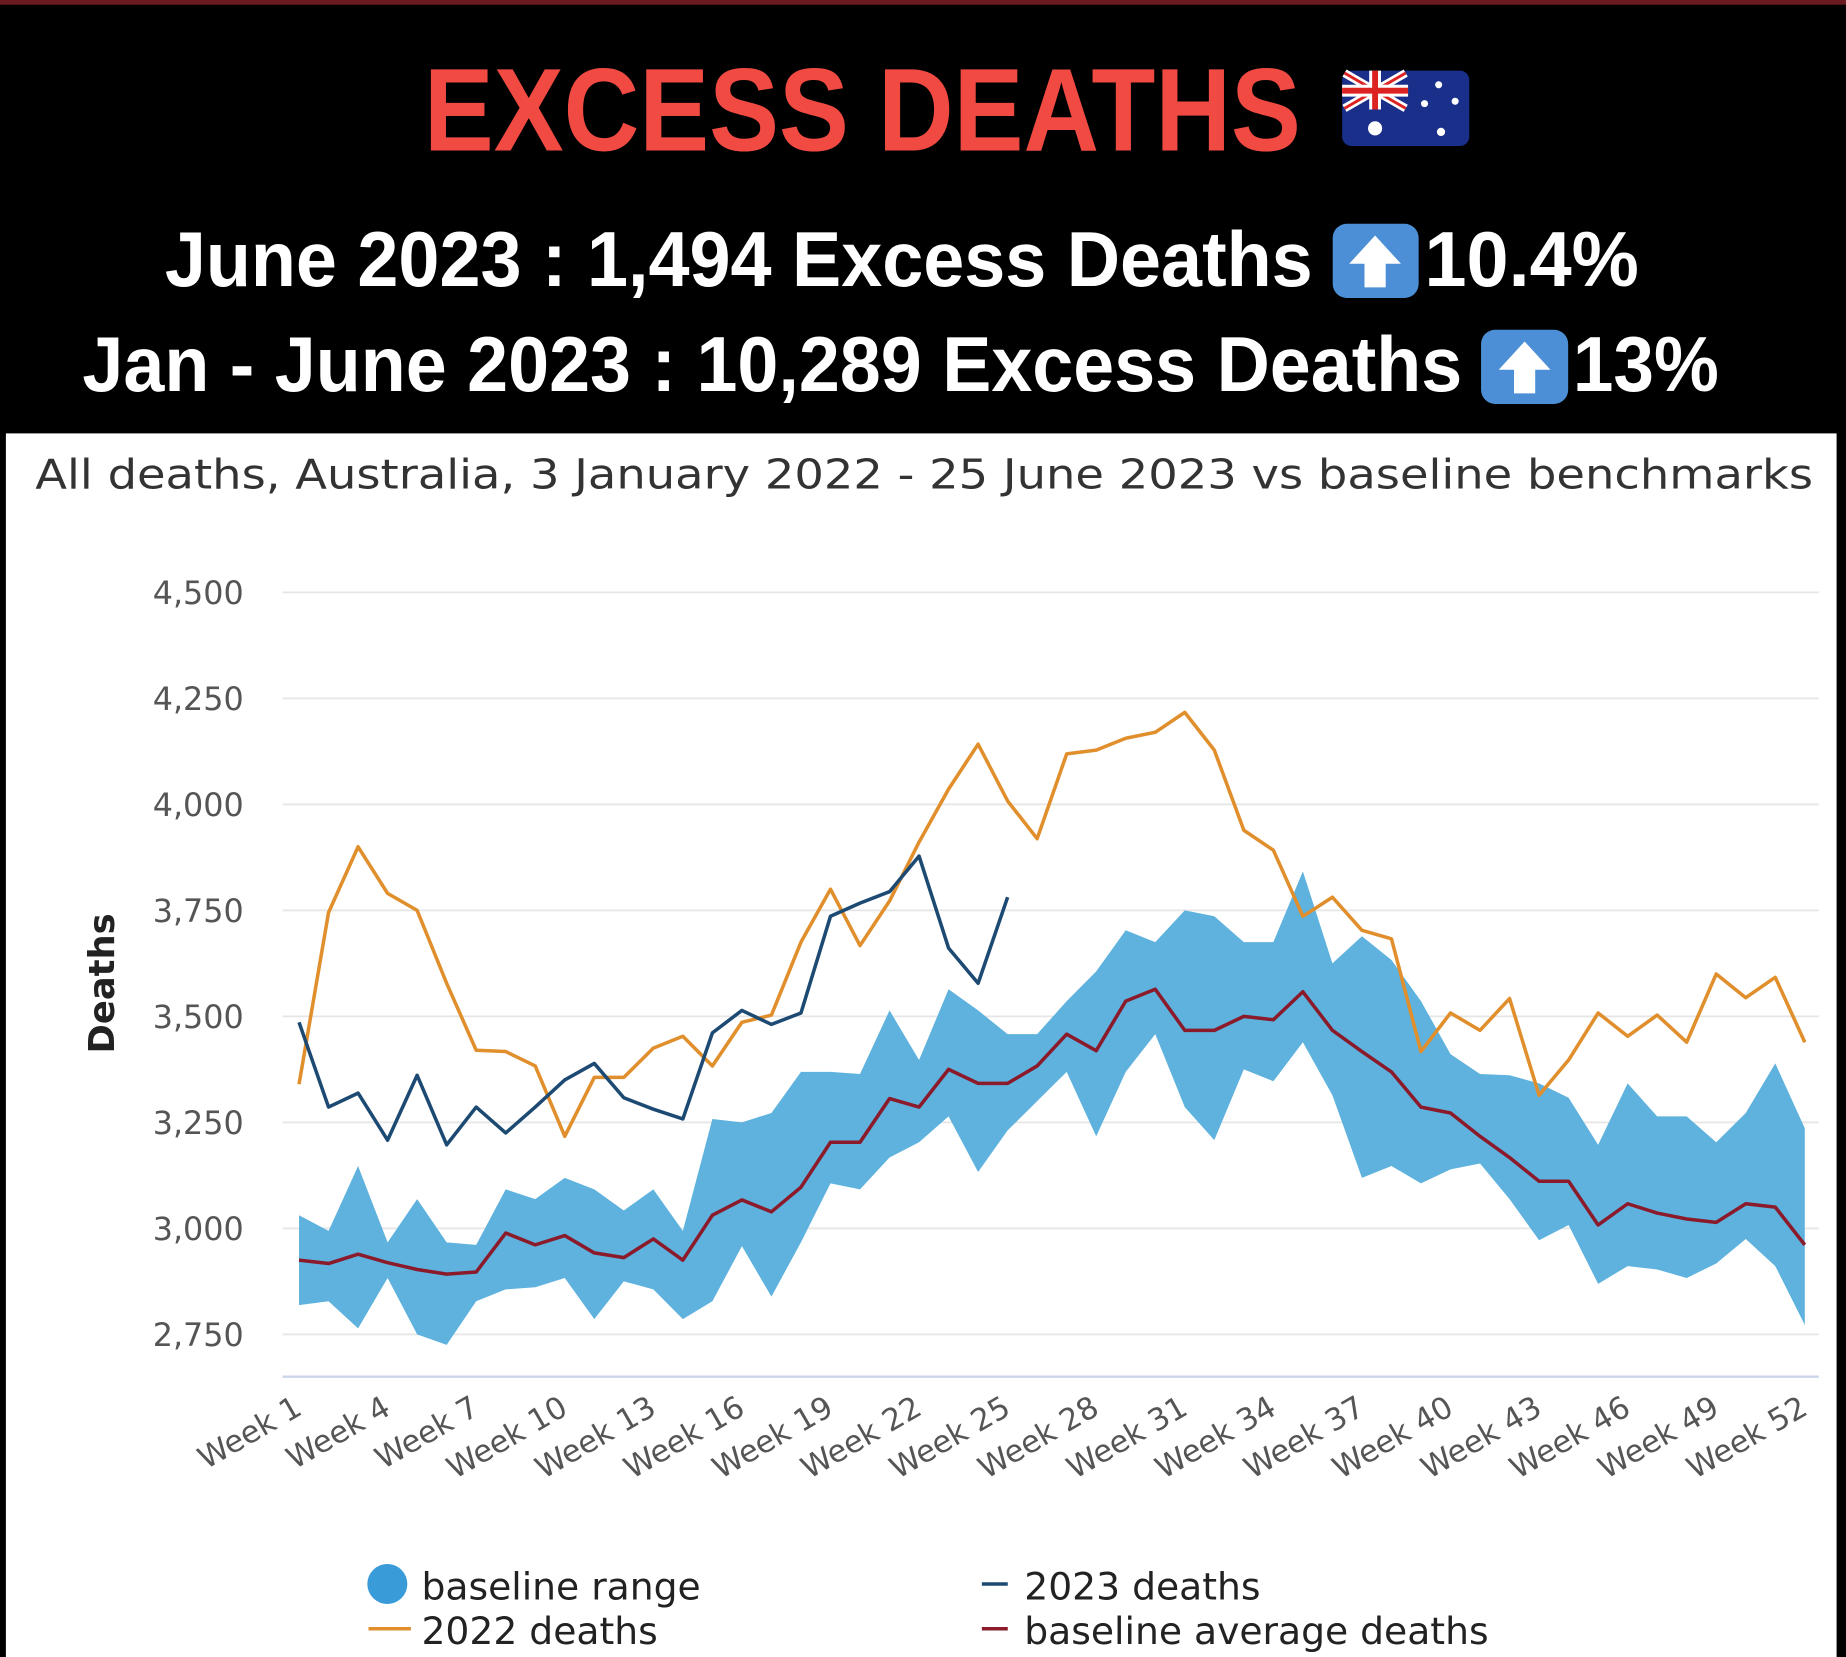 The image size is (1846, 1657). I want to click on summary-line: June 2023 : 1,494 Excess Deaths, so click(739, 260).